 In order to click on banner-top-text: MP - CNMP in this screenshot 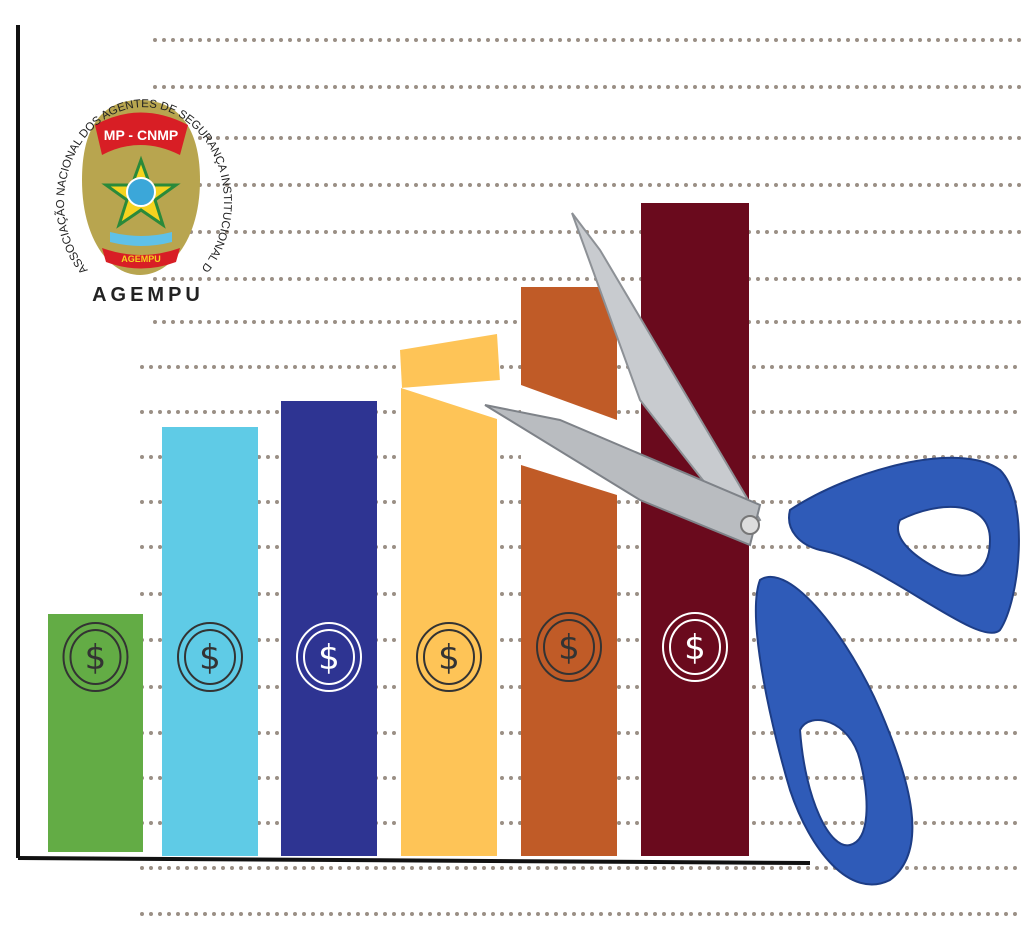, I will do `click(141, 135)`.